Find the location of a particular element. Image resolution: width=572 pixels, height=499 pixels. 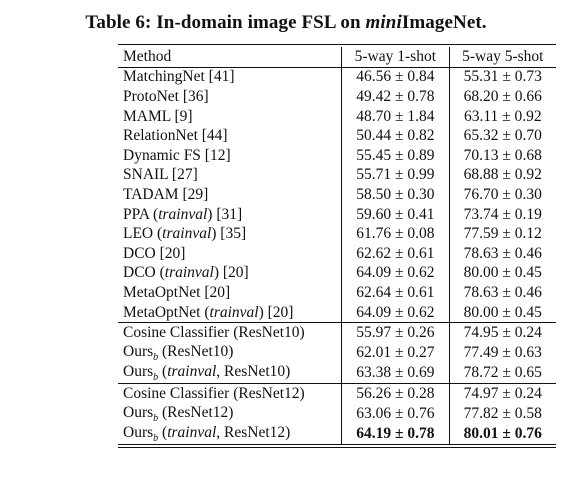

method-cell: LEO (trainval) [35] is located at coordinates (185, 234).